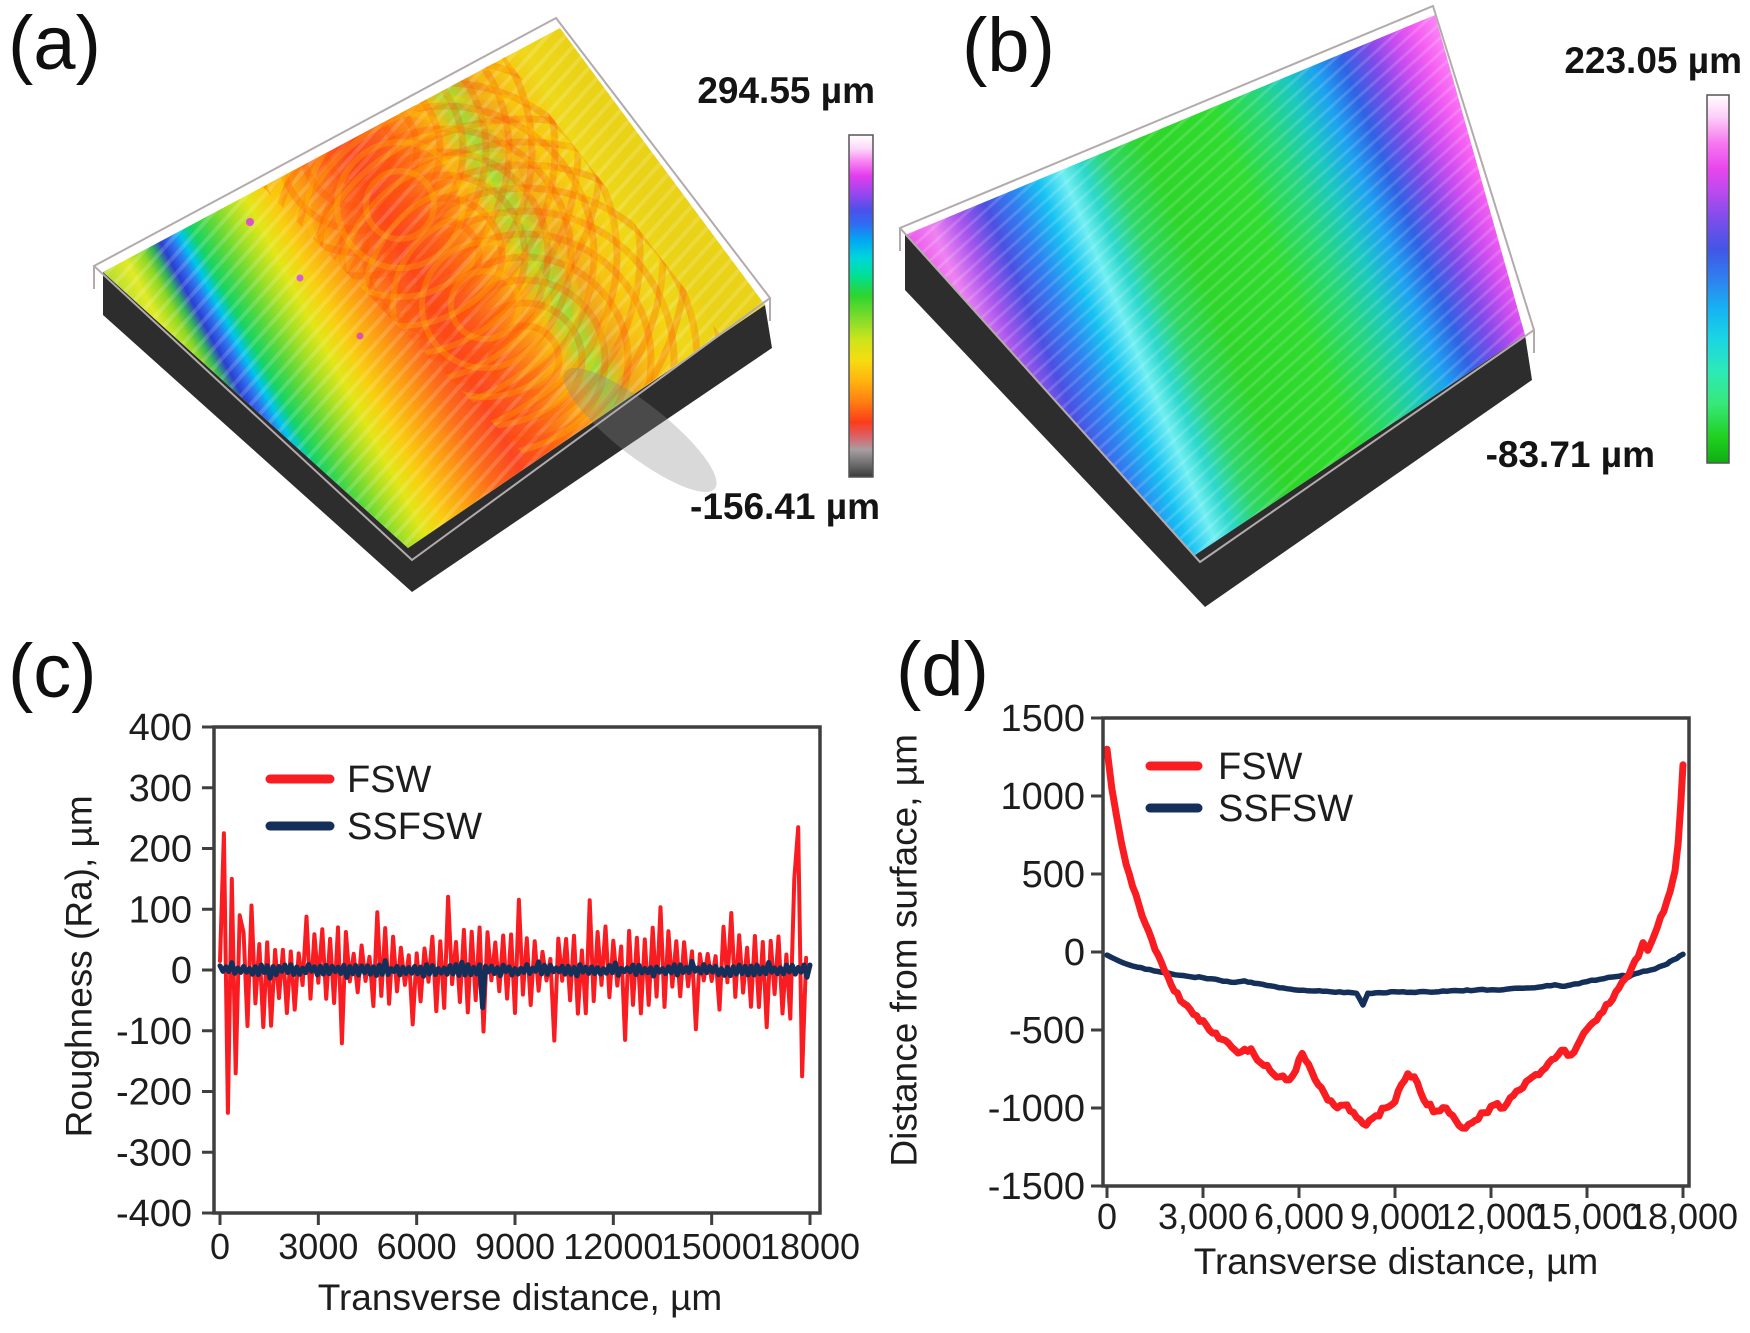 The width and height of the screenshot is (1750, 1333). What do you see at coordinates (1395, 1216) in the screenshot?
I see `chart-d-x-tick-label: 9,000` at bounding box center [1395, 1216].